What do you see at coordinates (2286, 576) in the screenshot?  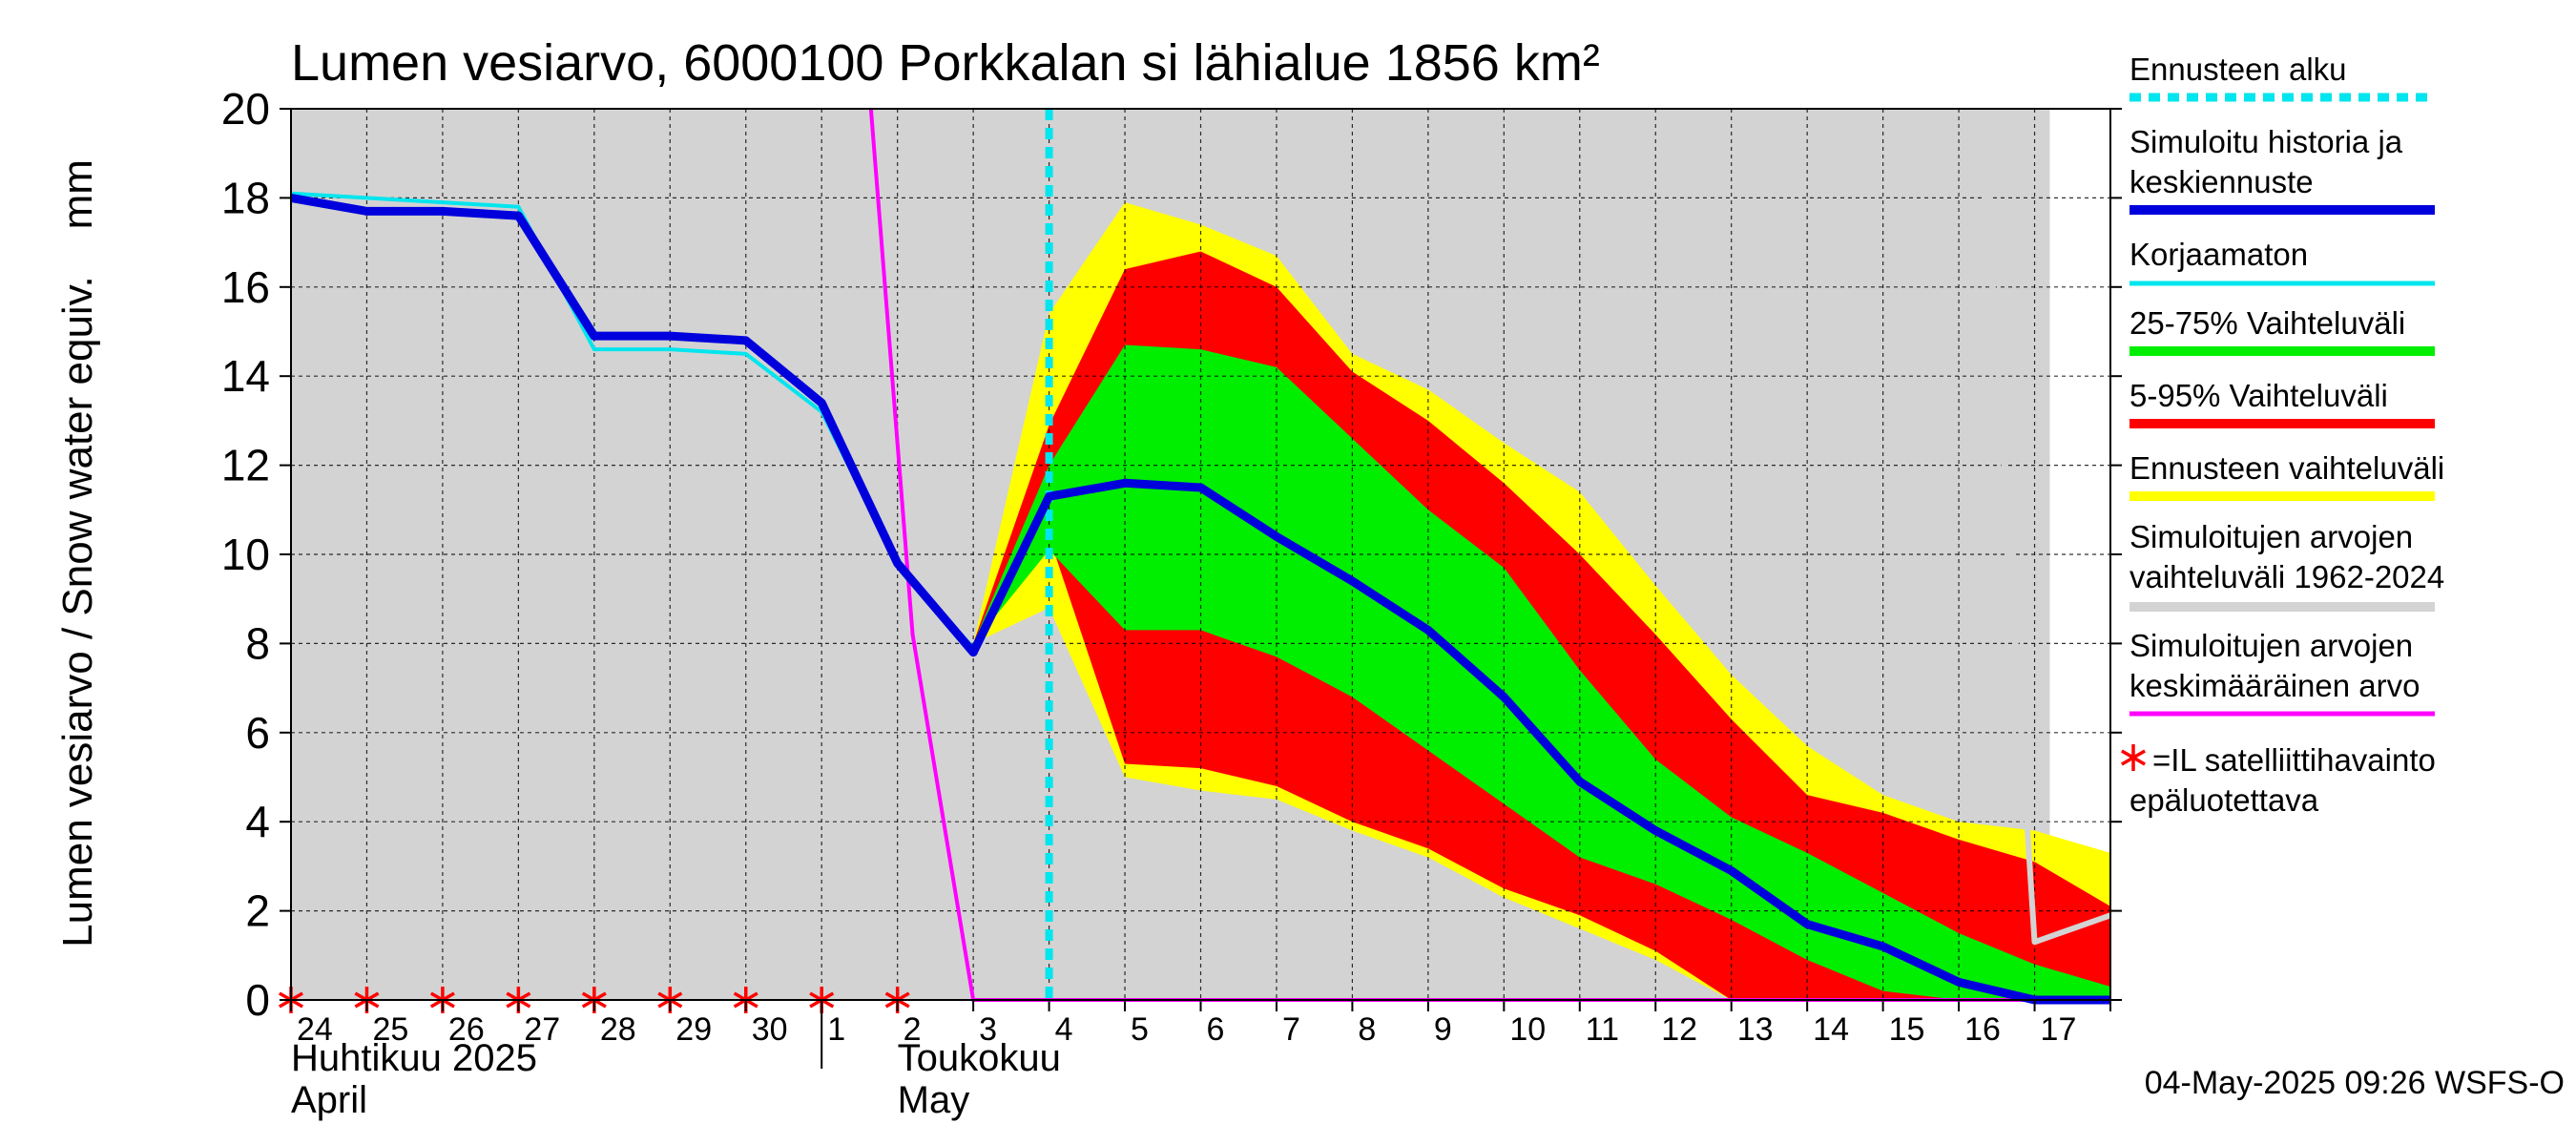 I see `legend-label: vaihteluväli 1962-2024` at bounding box center [2286, 576].